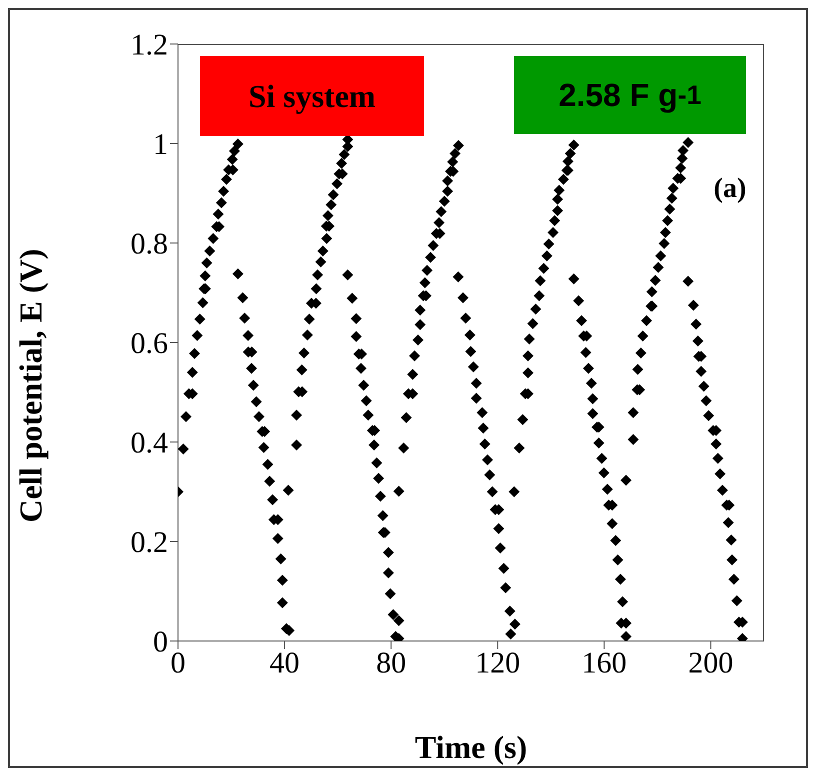 The height and width of the screenshot is (776, 817). Describe the element at coordinates (471, 747) in the screenshot. I see `x-axis-title: Time (s)` at that location.